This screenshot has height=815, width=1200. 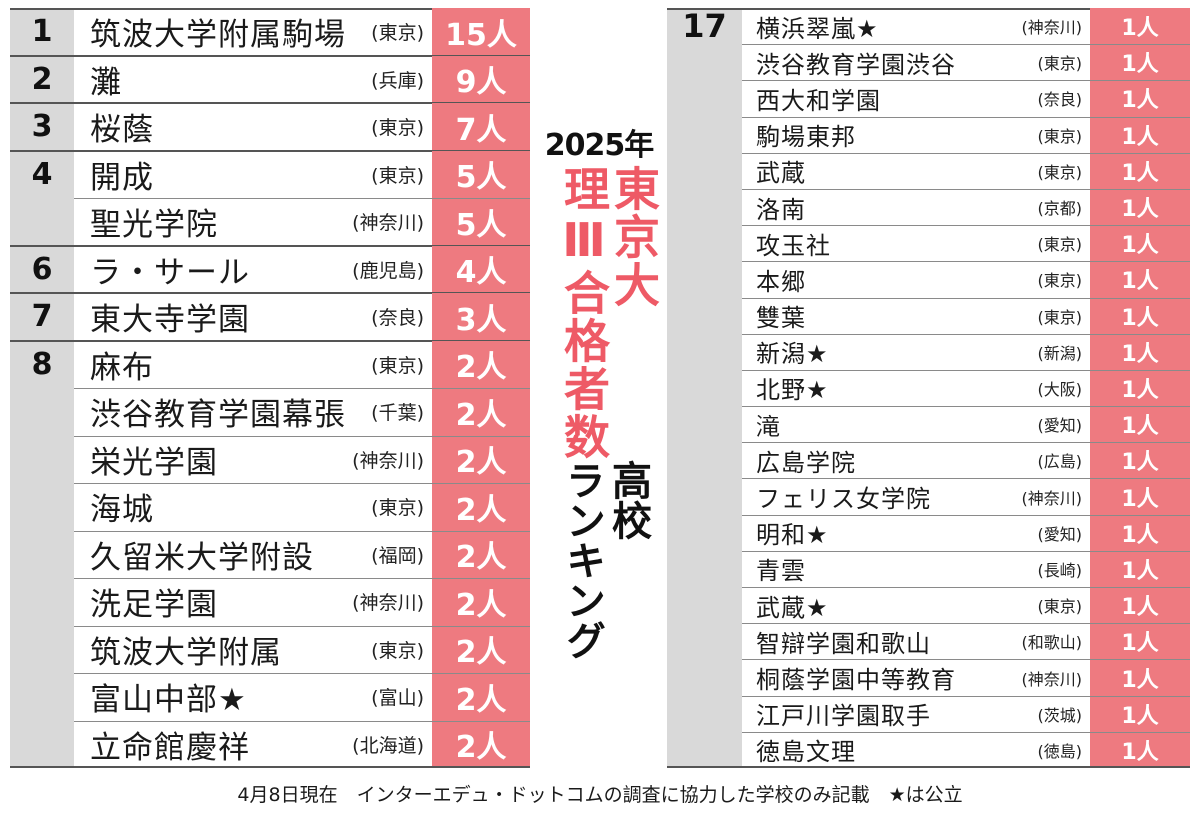 What do you see at coordinates (388, 270) in the screenshot?
I see `prefecture: (鹿児島)` at bounding box center [388, 270].